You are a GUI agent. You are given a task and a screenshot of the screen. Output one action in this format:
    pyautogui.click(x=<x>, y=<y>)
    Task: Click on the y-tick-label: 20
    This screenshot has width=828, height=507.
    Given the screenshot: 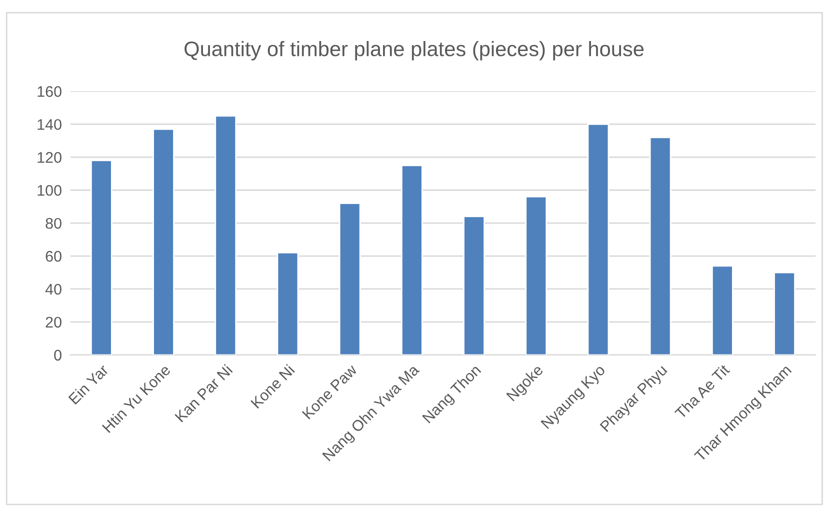 What is the action you would take?
    pyautogui.click(x=54, y=322)
    